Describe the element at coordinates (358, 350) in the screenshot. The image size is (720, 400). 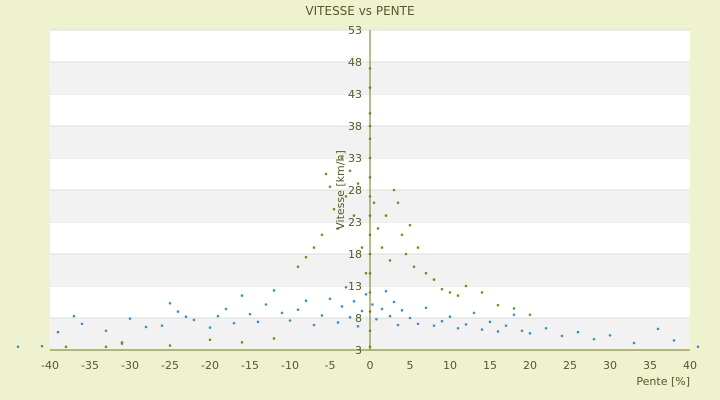
I see `y-tick-label: 3` at that location.